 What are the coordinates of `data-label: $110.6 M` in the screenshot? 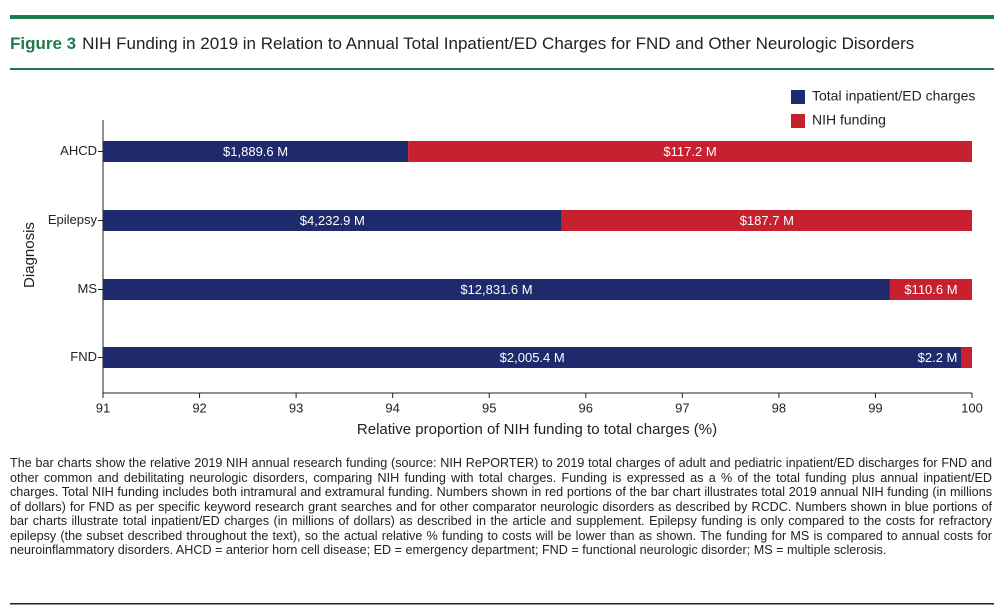 It's located at (930, 289).